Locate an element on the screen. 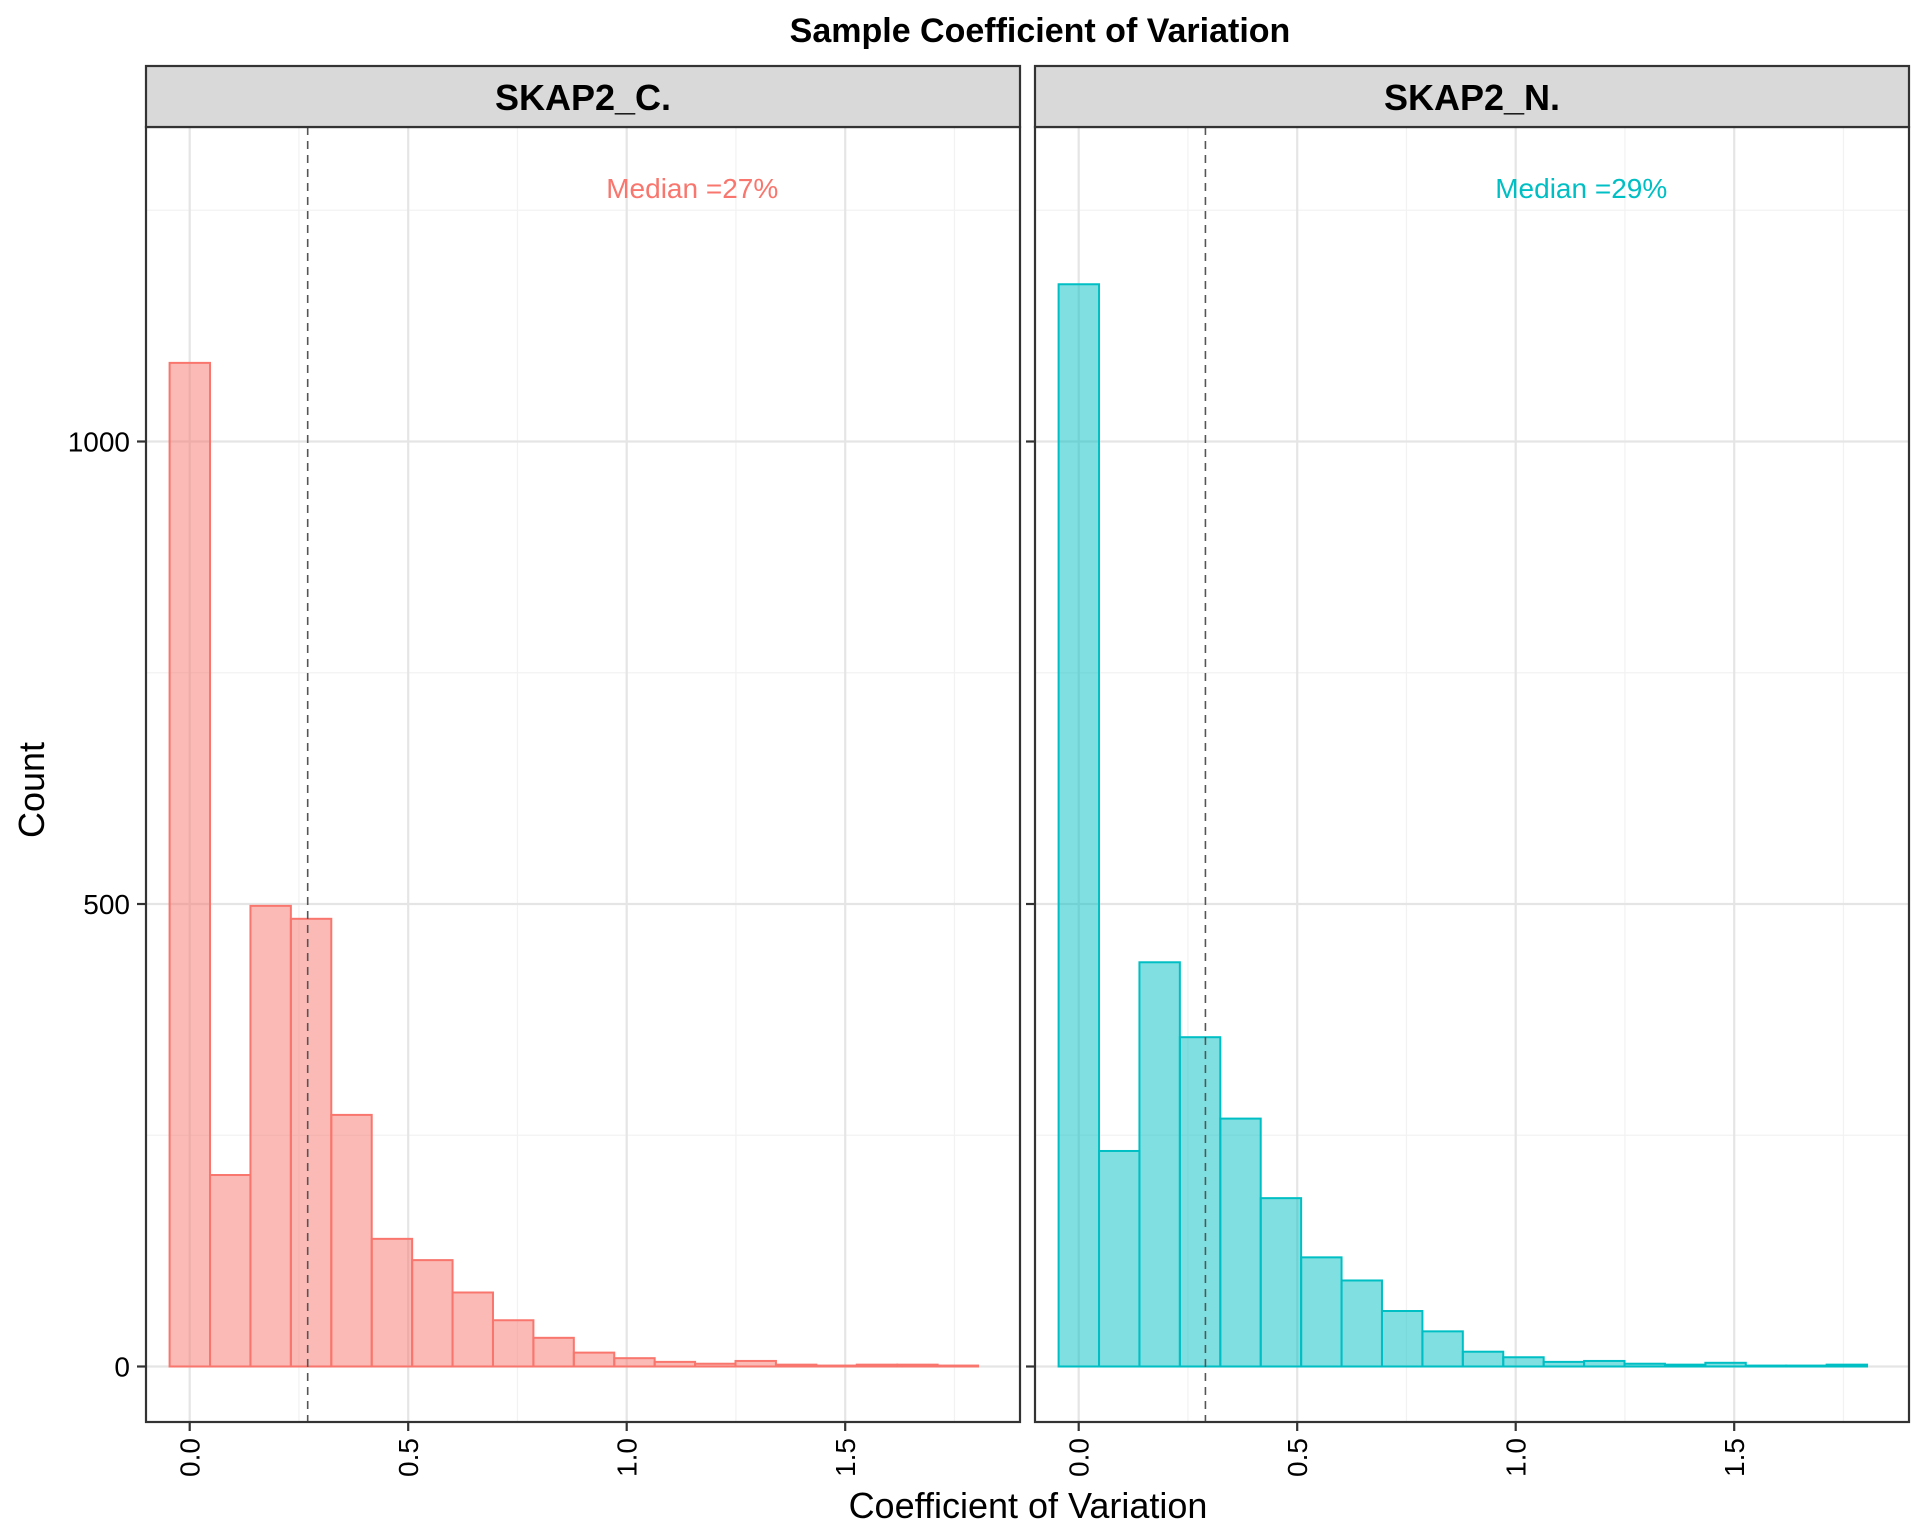 This screenshot has width=1920, height=1536. y-tick-label: 1000 is located at coordinates (99, 442).